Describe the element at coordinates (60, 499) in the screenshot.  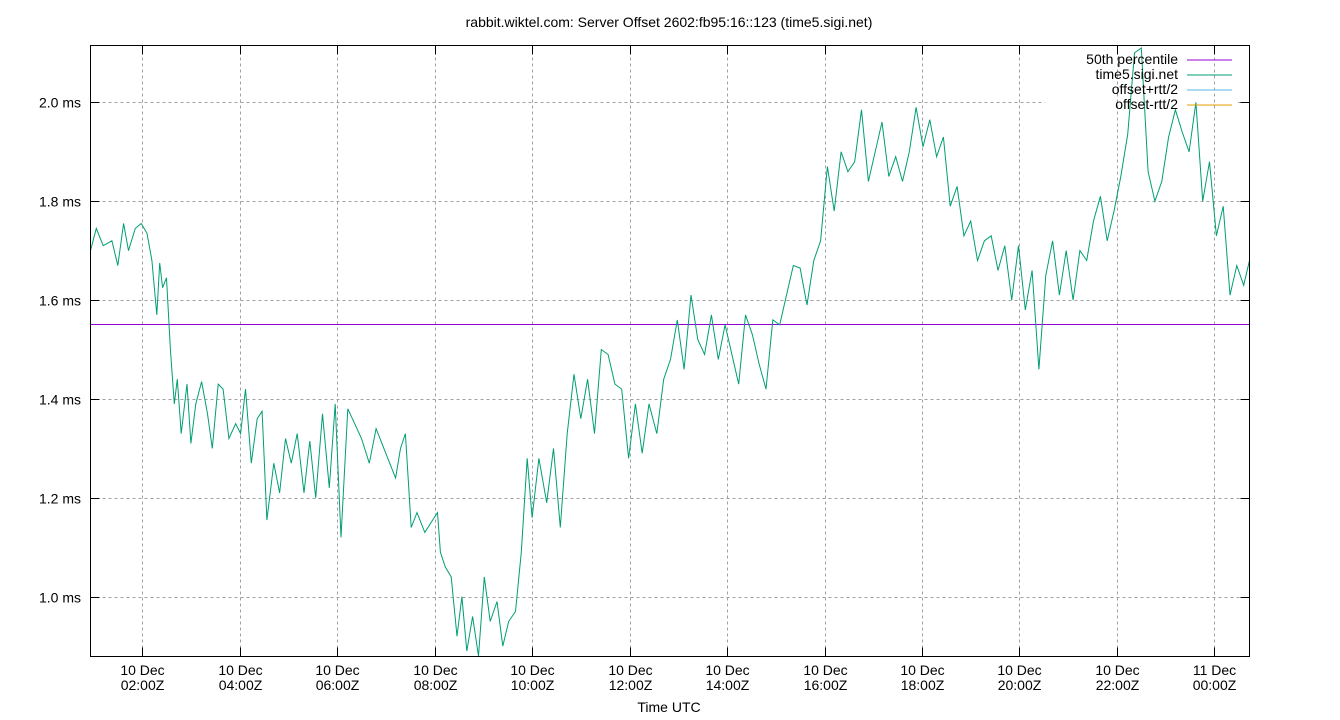
I see `y-tick-label: 1.2 ms` at that location.